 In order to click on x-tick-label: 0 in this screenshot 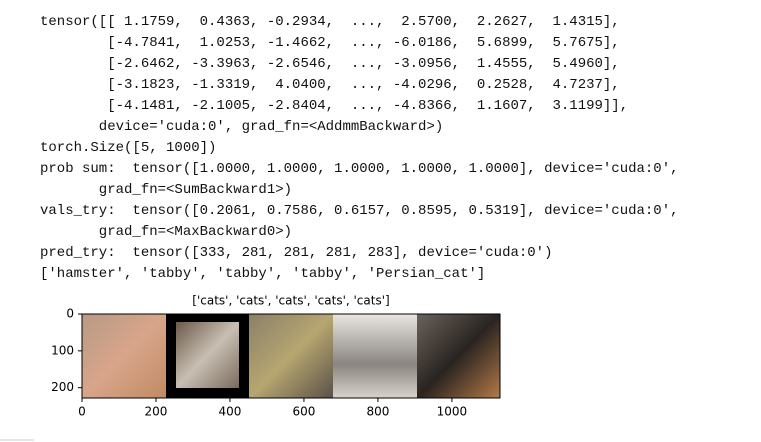, I will do `click(82, 412)`.